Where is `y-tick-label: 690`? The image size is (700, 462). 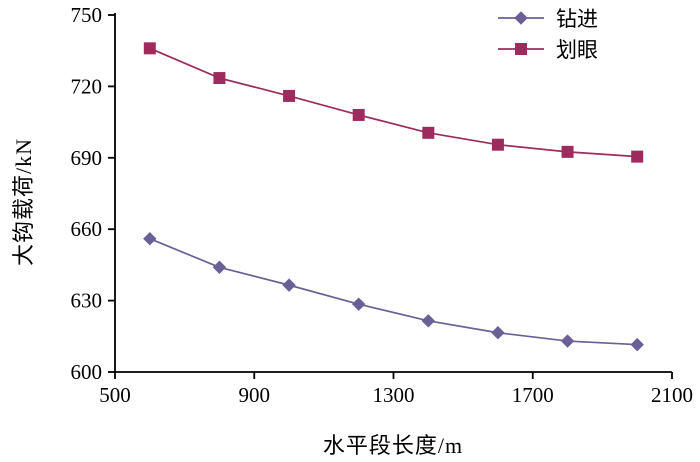
y-tick-label: 690 is located at coordinates (87, 158).